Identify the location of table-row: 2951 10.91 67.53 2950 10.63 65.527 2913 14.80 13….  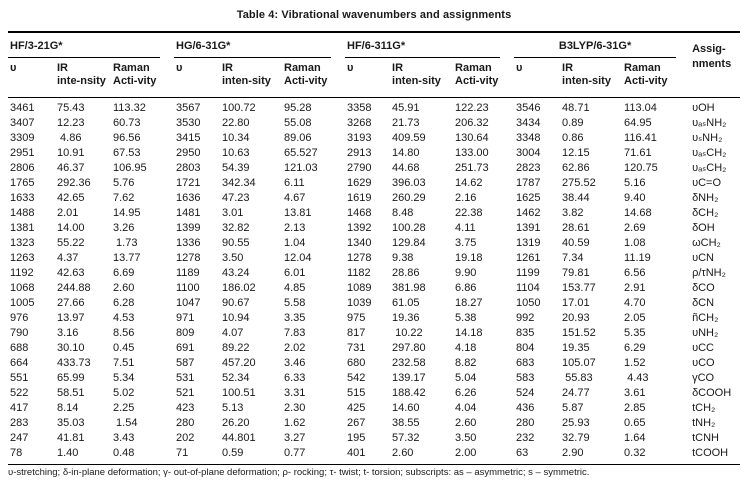
(374, 153).